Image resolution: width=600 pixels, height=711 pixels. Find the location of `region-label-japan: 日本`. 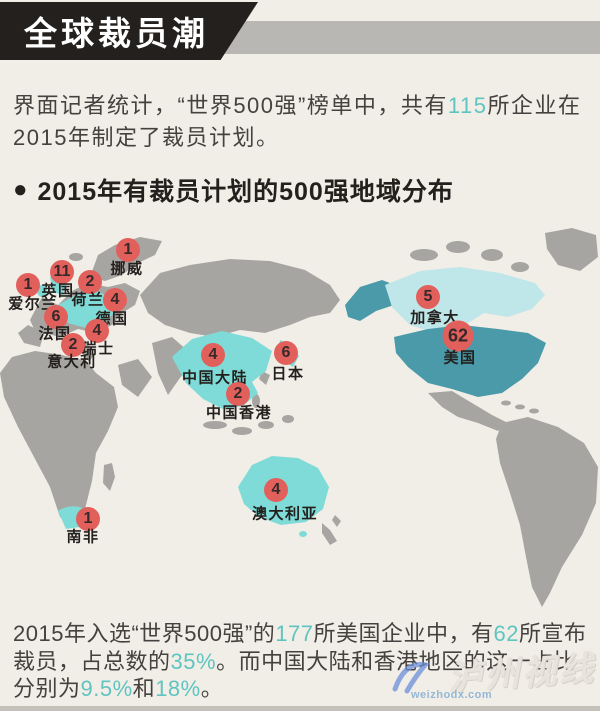

region-label-japan: 日本 is located at coordinates (288, 374).